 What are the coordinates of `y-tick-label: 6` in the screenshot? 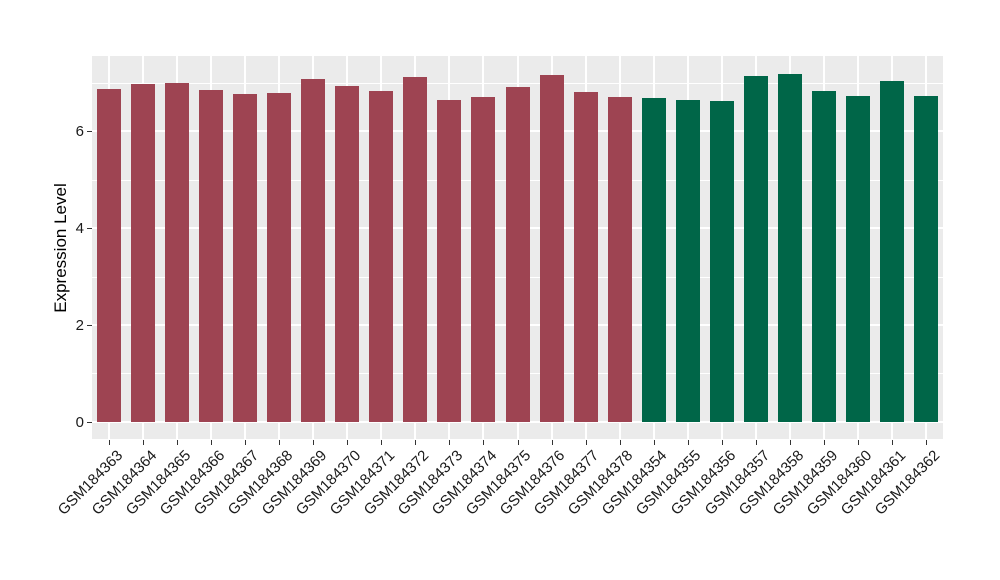 It's located at (79, 132).